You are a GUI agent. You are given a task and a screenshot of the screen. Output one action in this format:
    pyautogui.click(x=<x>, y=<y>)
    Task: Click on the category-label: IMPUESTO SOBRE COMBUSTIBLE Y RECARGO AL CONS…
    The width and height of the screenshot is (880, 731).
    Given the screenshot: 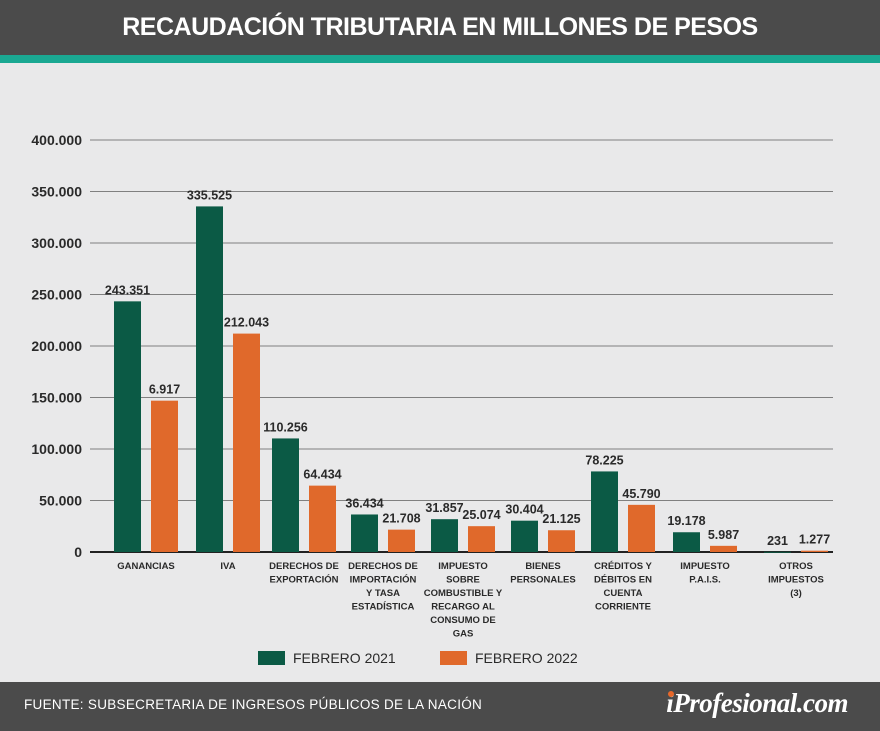 What is the action you would take?
    pyautogui.click(x=463, y=600)
    